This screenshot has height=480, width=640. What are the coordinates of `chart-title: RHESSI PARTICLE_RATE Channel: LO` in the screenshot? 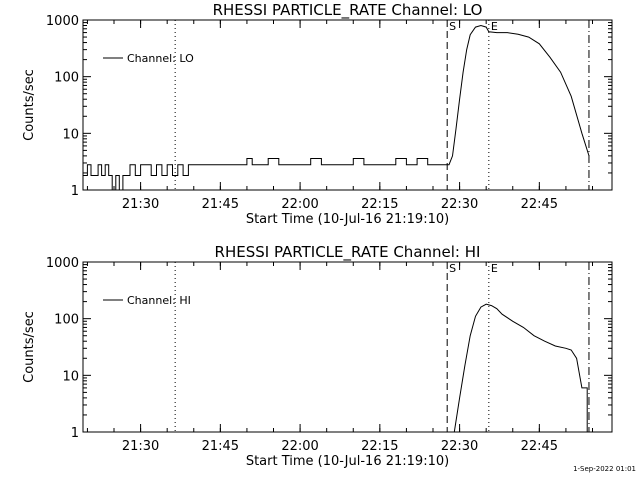 It's located at (348, 10).